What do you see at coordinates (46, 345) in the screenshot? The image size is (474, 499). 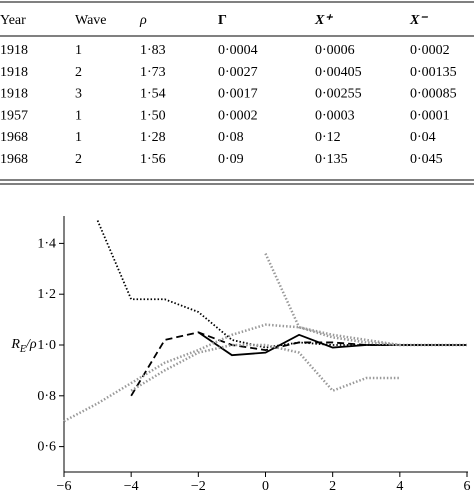 I see `y-tick-label: 1·0` at bounding box center [46, 345].